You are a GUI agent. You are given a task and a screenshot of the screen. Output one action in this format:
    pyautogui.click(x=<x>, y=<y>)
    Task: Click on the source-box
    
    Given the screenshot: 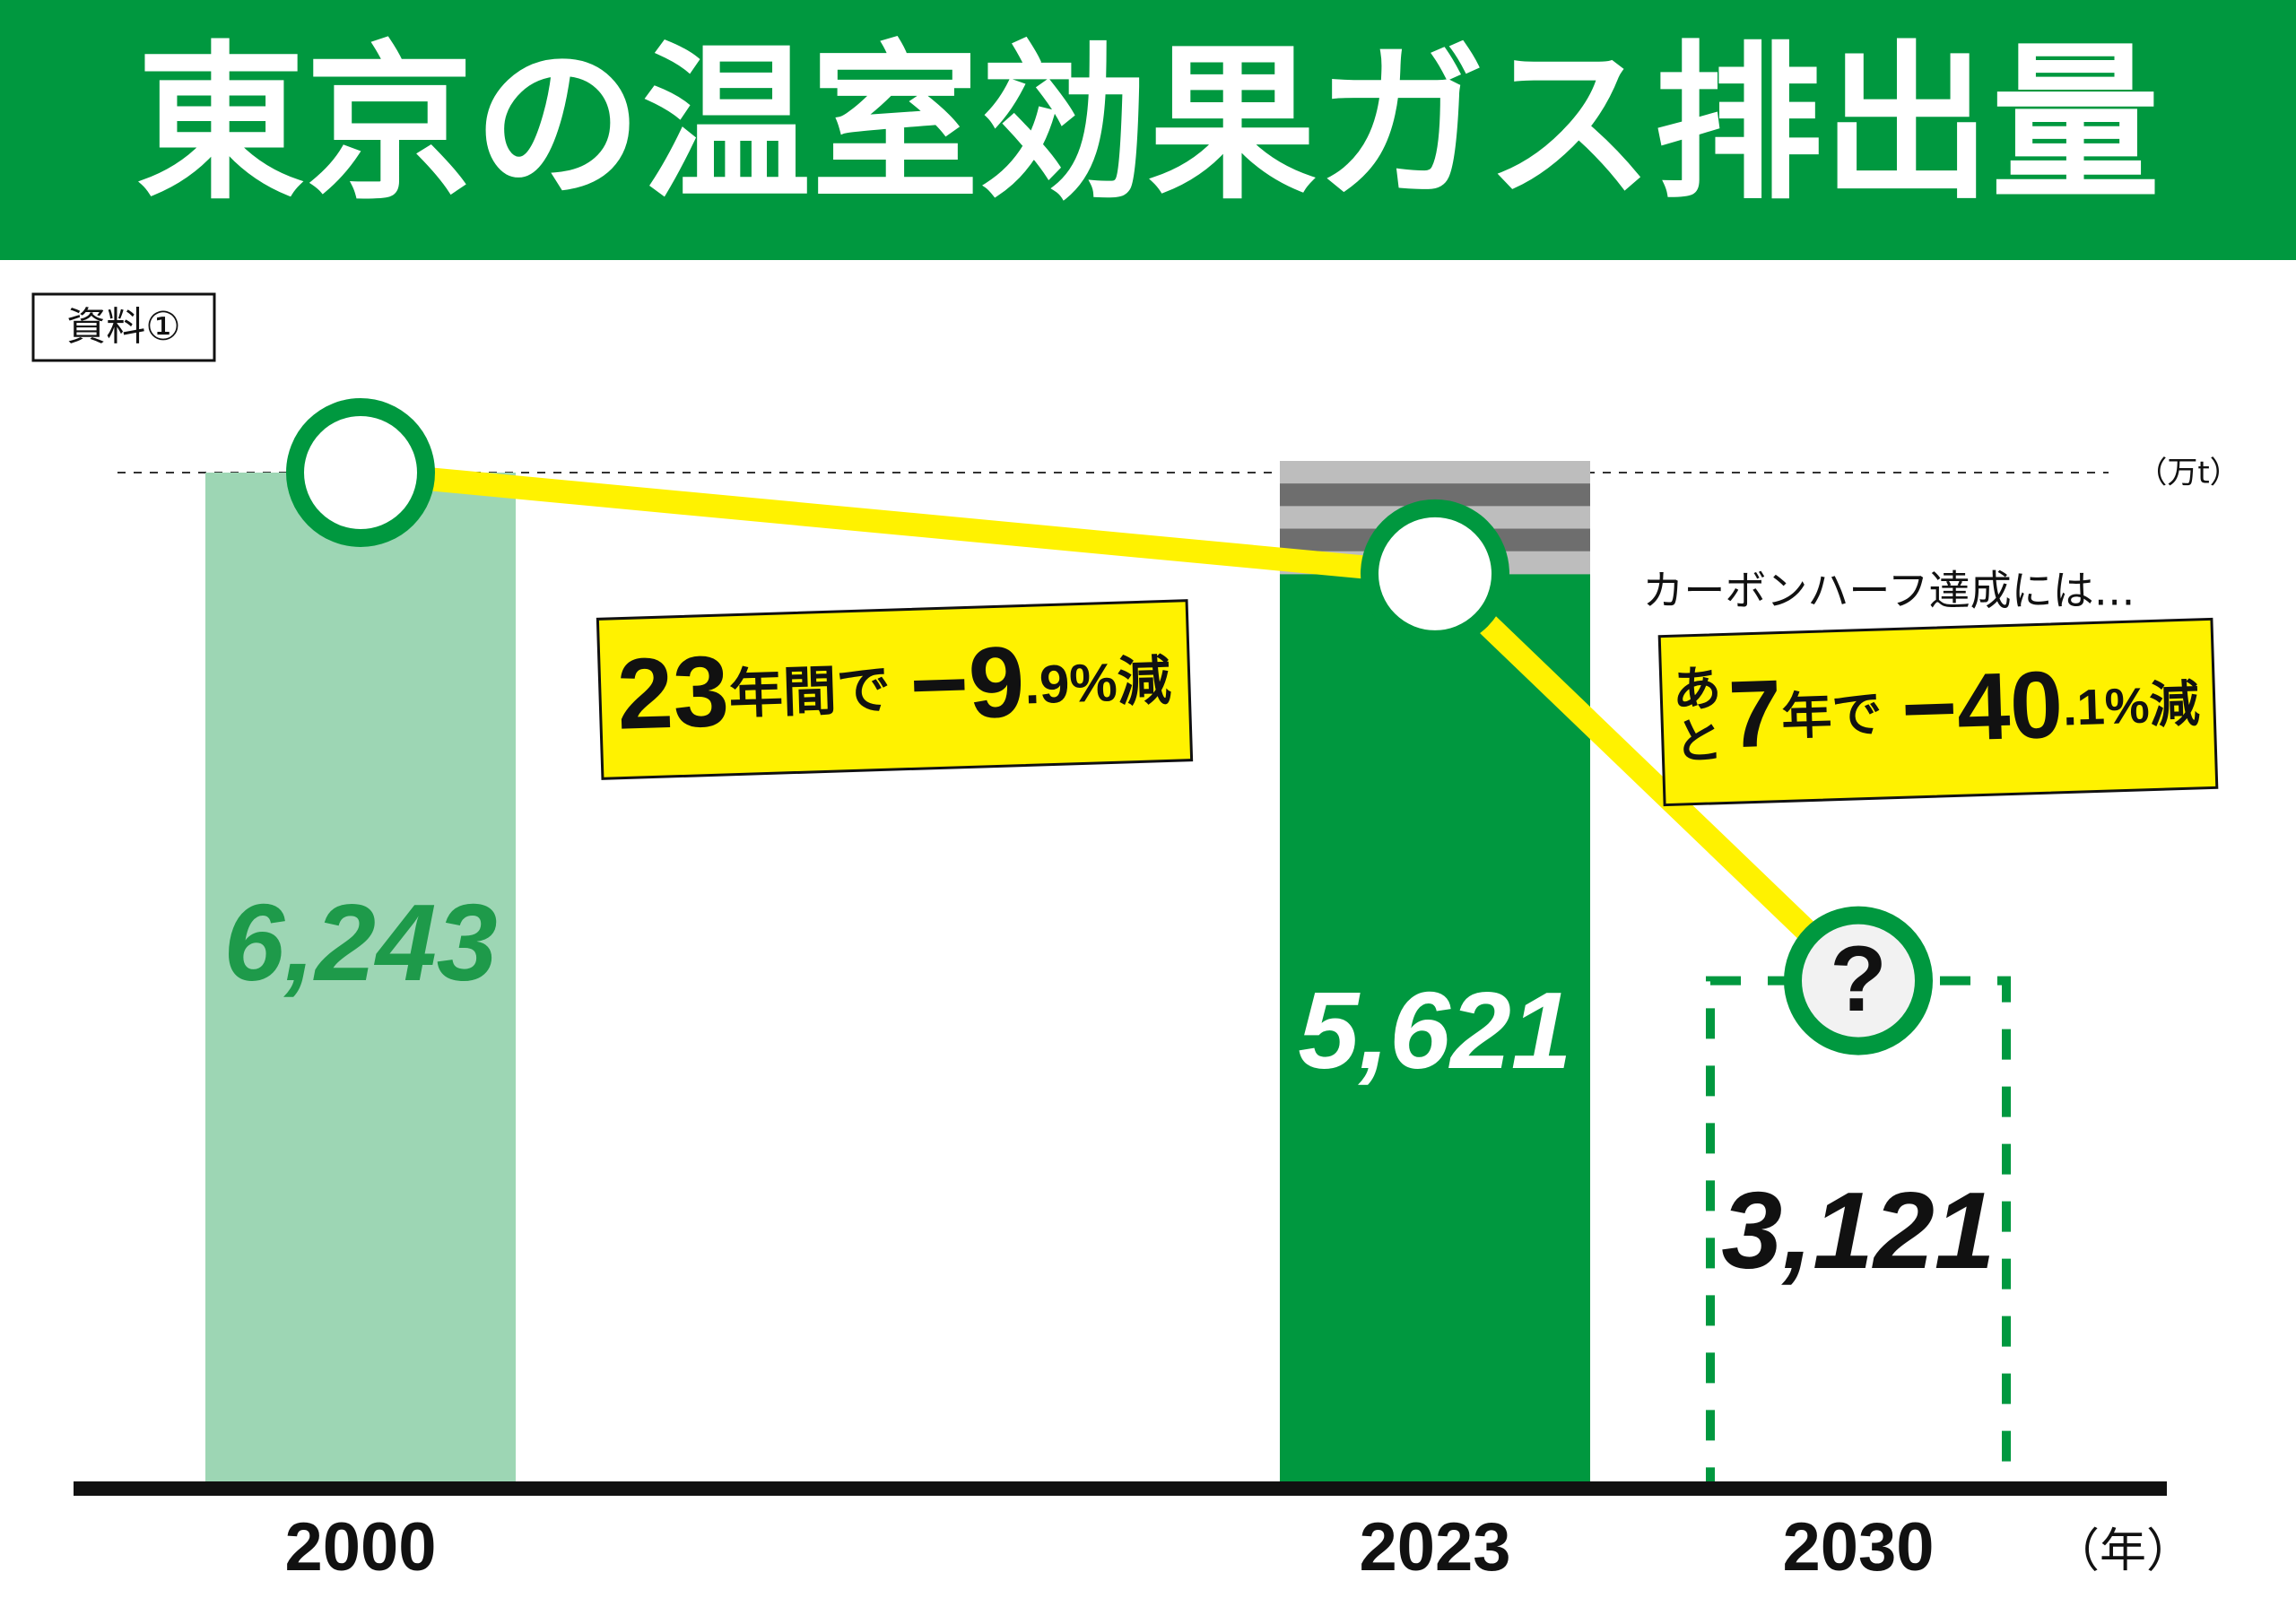 What is the action you would take?
    pyautogui.click(x=123, y=327)
    